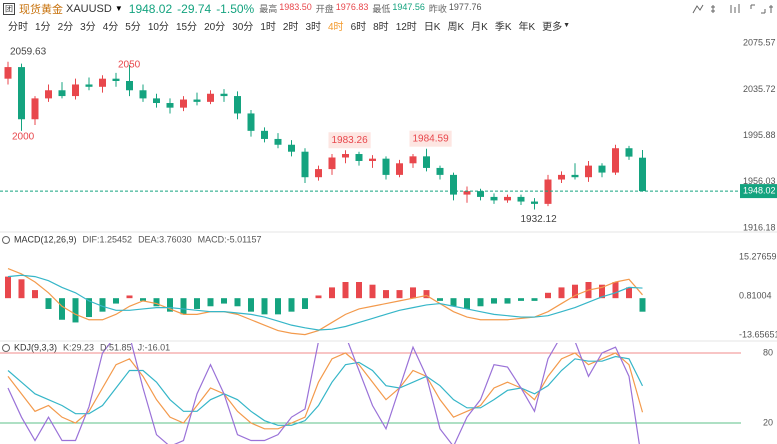  Describe the element at coordinates (295, 7) in the screenshot. I see `stat-value: 1983.50` at that location.